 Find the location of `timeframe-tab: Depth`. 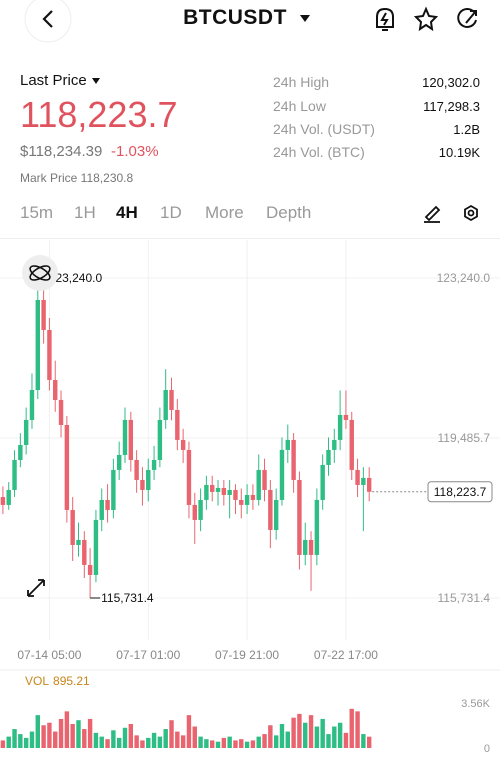

timeframe-tab: Depth is located at coordinates (289, 212).